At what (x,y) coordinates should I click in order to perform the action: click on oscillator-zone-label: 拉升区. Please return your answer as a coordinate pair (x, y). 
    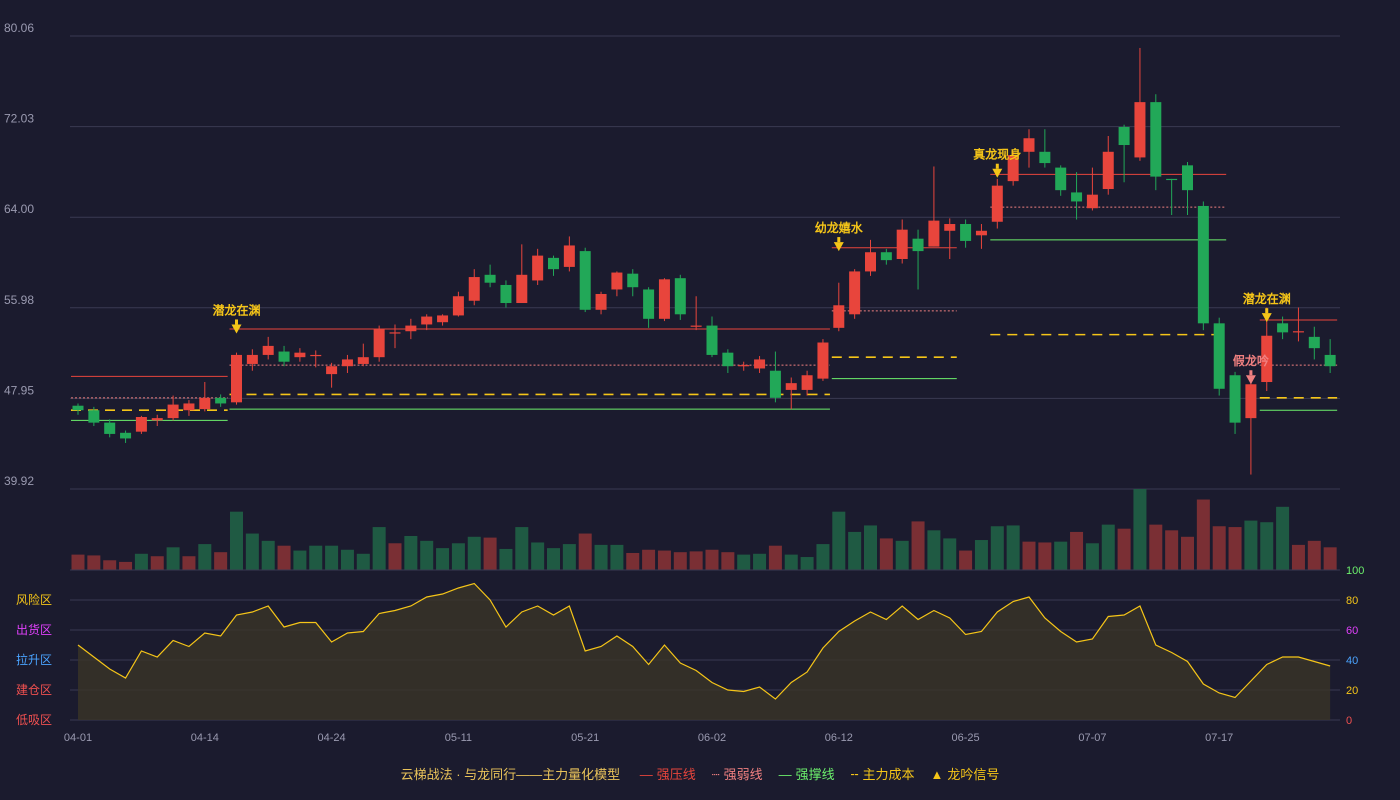
    Looking at the image, I should click on (34, 659).